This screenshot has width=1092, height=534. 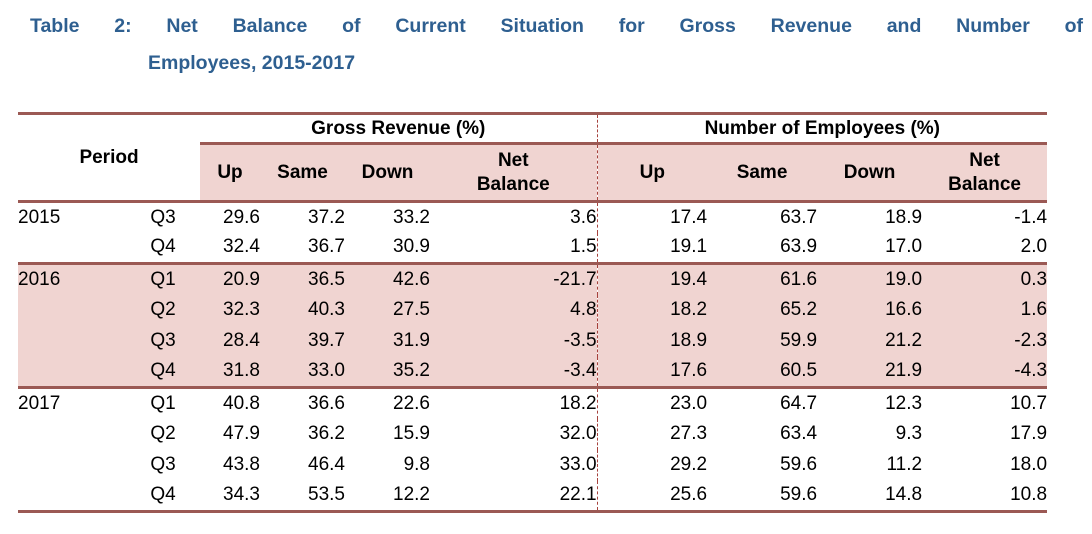 I want to click on ne-down-cell: 21.2, so click(x=870, y=341).